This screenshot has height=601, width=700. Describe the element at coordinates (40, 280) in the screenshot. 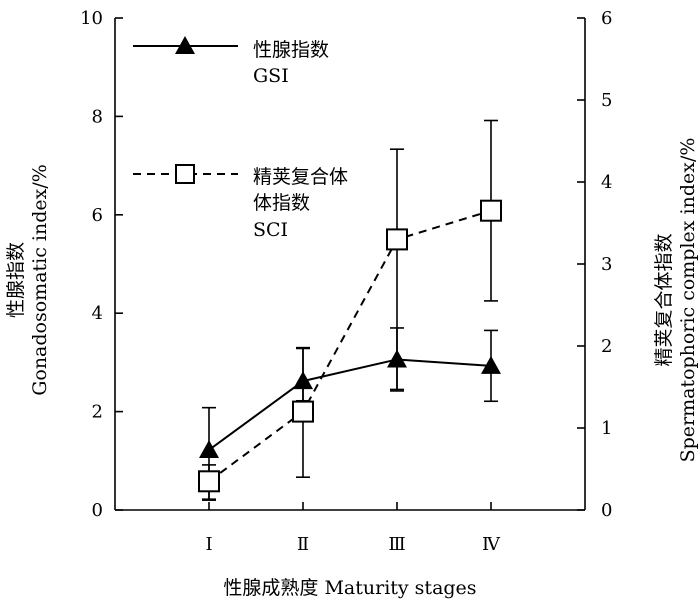

I see `left-axis-title-line-2: Gonadosomatic index/%` at that location.